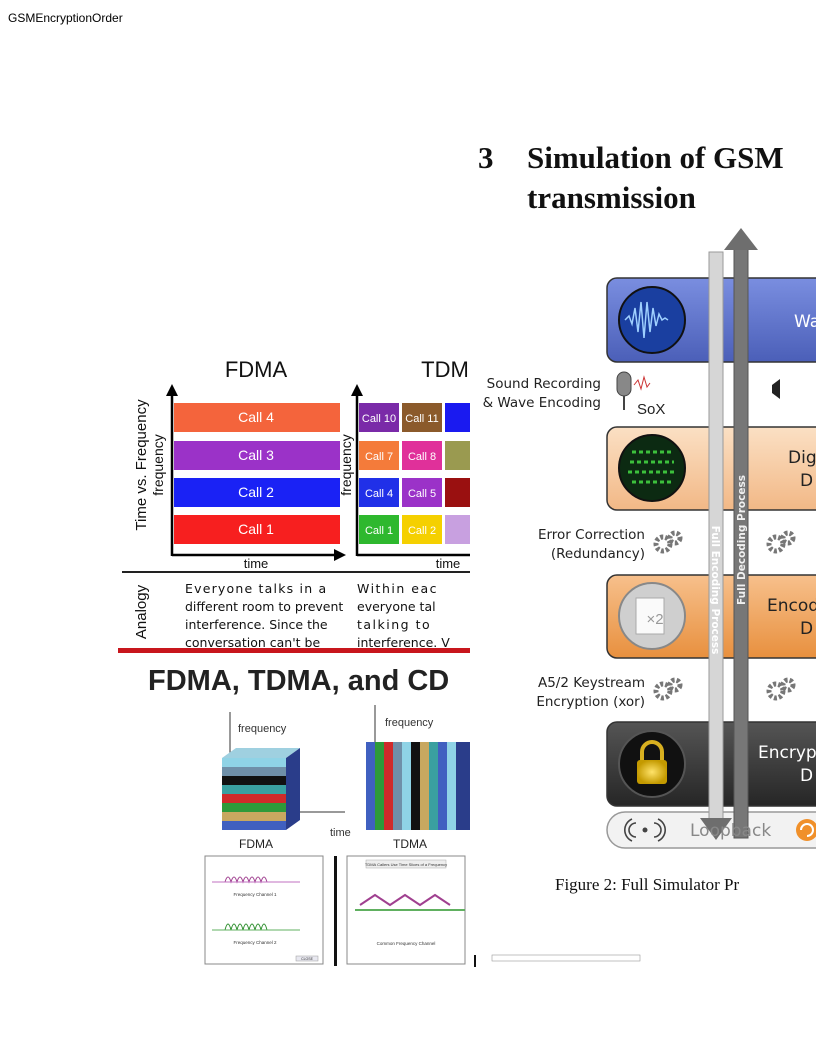 The image size is (816, 1056). Describe the element at coordinates (141, 611) in the screenshot. I see `analogy-label: Analogy` at that location.